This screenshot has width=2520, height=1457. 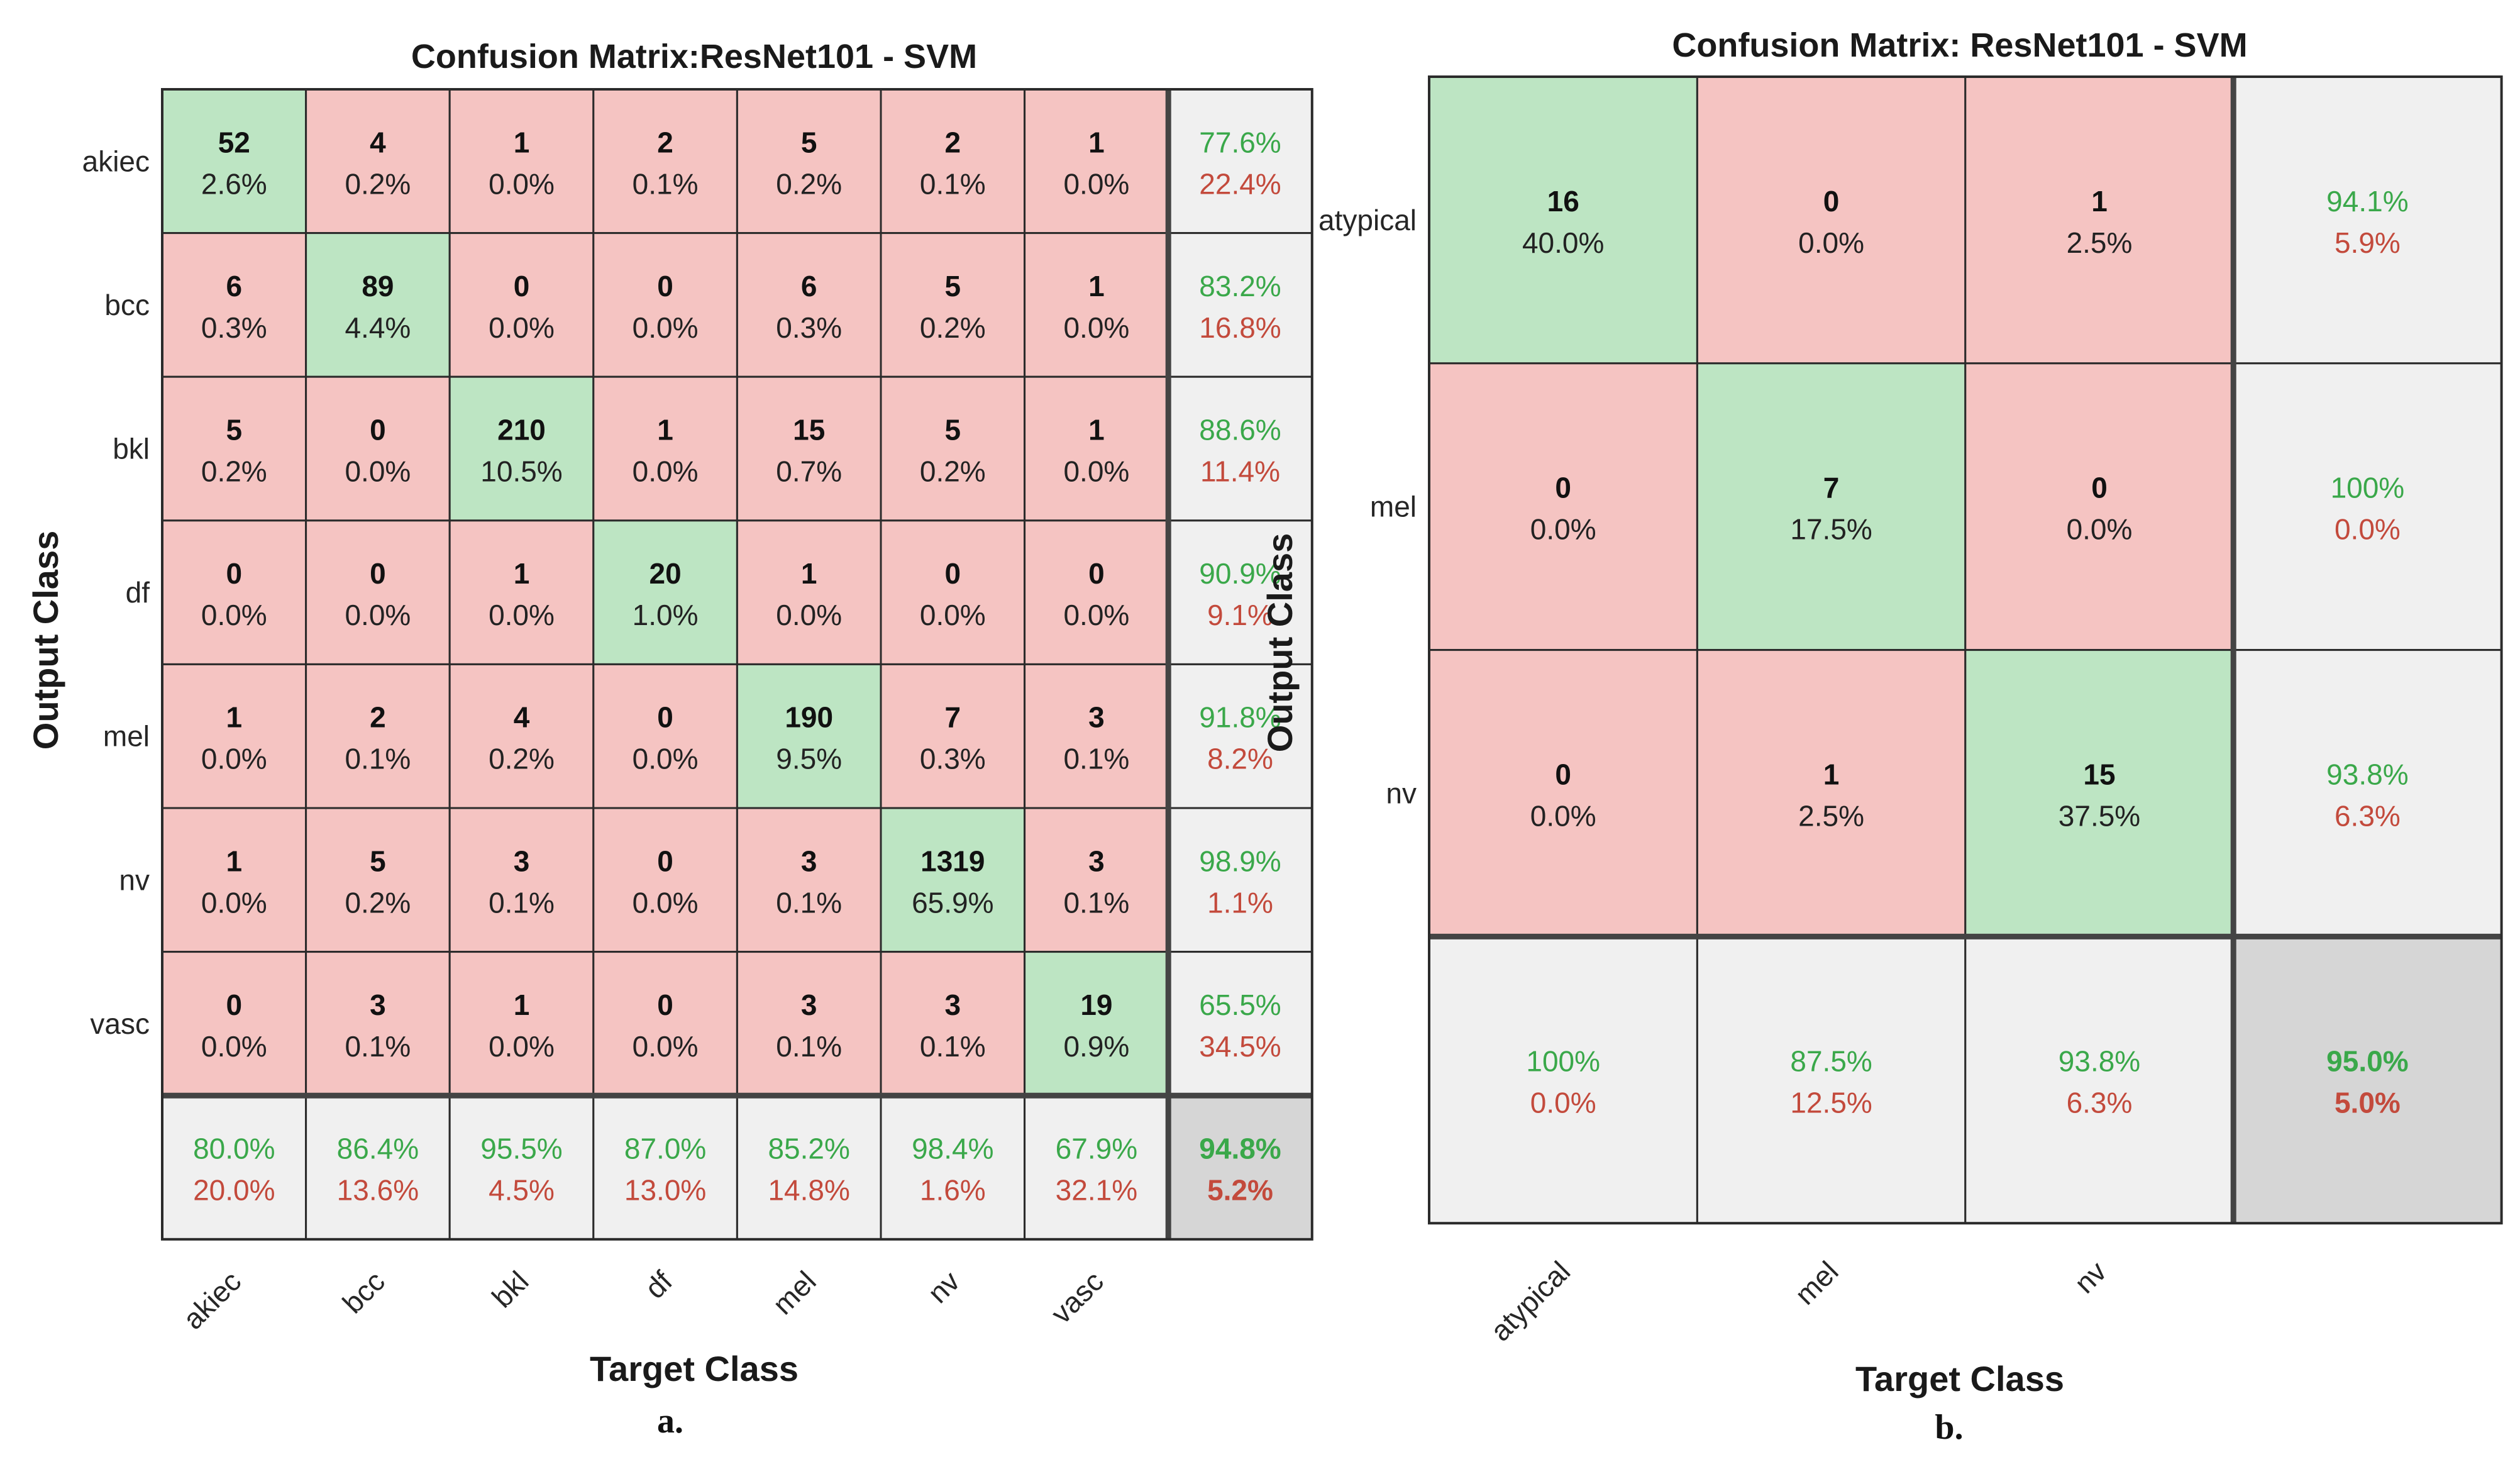 I want to click on summary-error-percent: 6.3%, so click(x=2100, y=1103).